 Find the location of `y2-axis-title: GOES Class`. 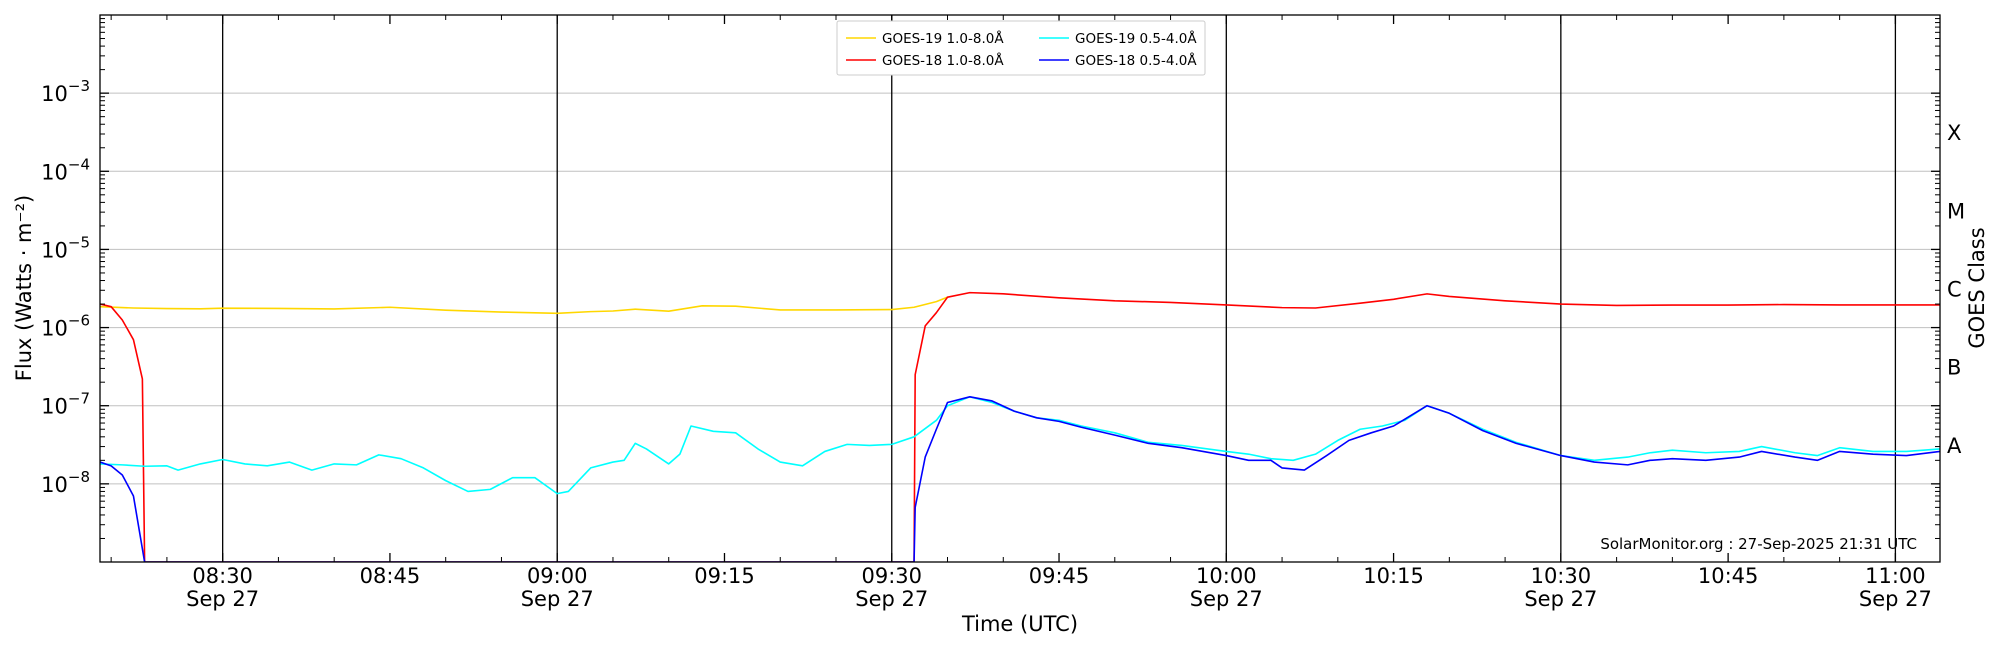

y2-axis-title: GOES Class is located at coordinates (1977, 287).